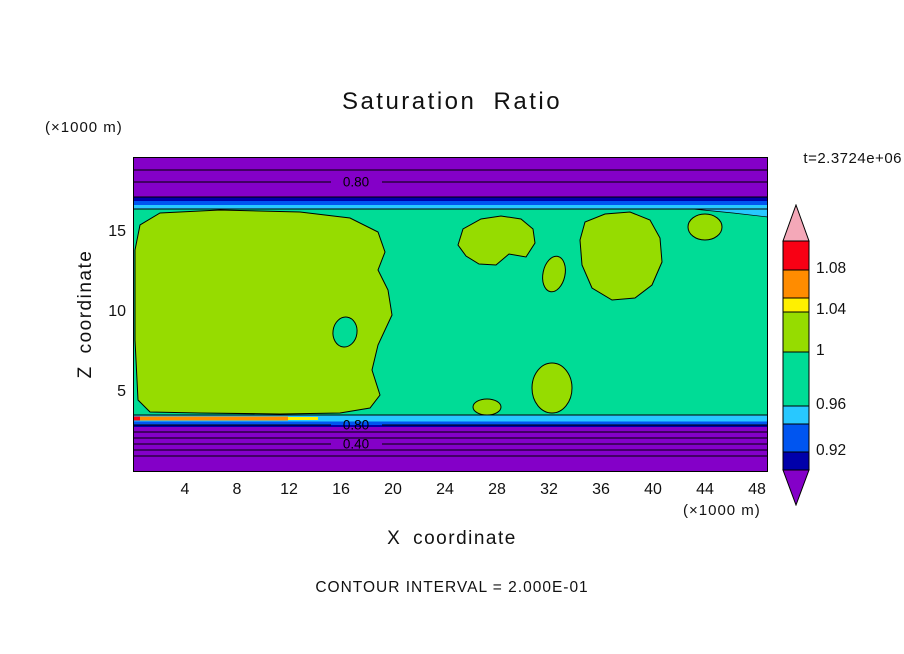 The image size is (904, 654). I want to click on contour-value-label: 0.40, so click(356, 444).